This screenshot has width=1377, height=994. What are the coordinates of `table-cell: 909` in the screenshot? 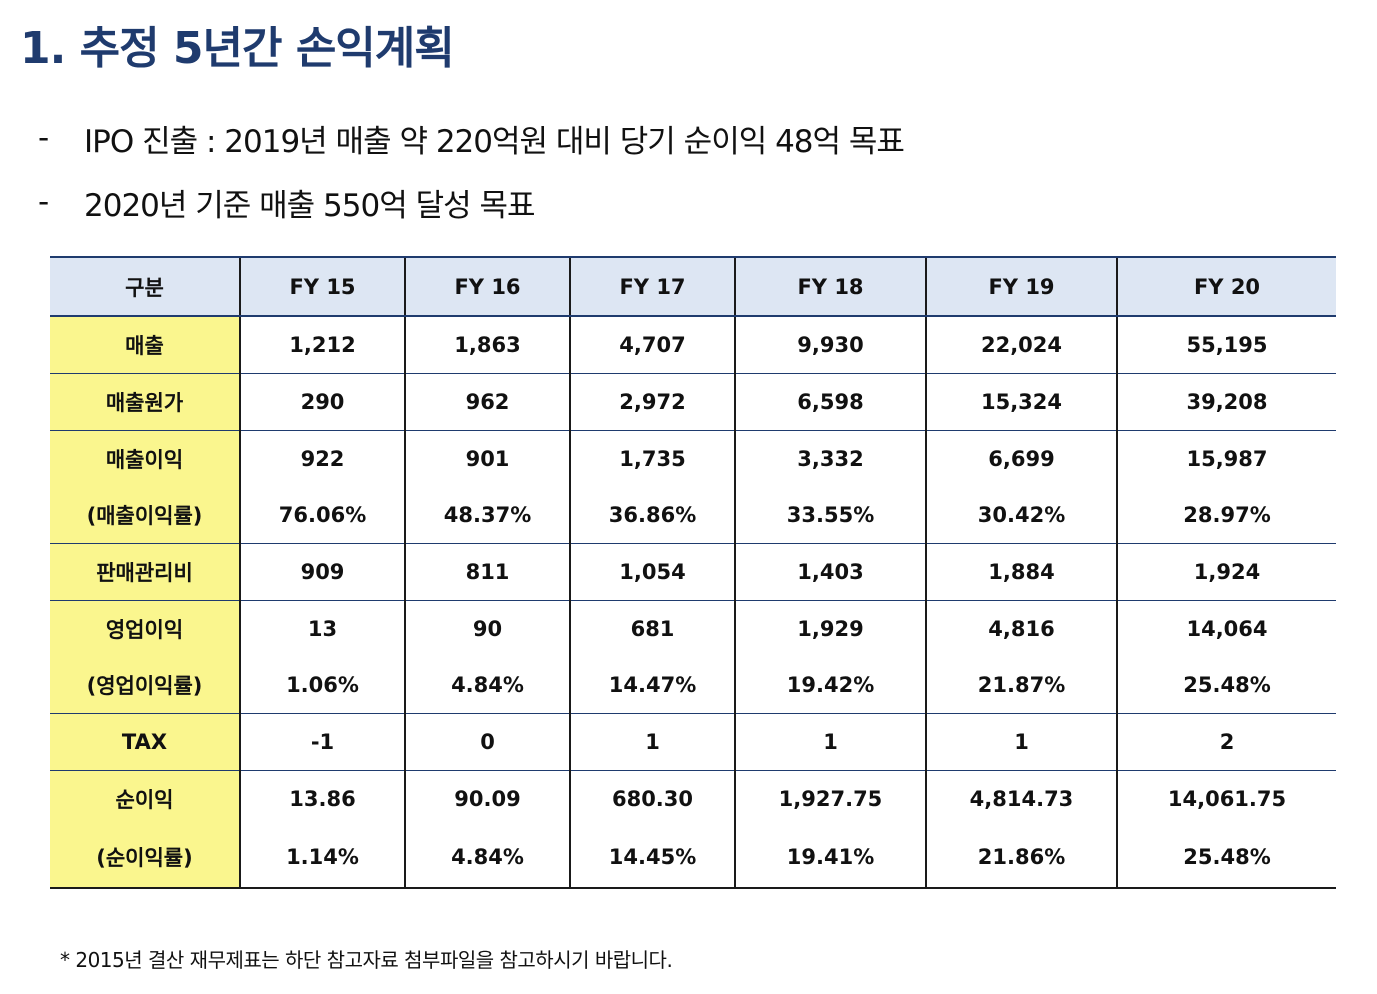 It's located at (322, 572).